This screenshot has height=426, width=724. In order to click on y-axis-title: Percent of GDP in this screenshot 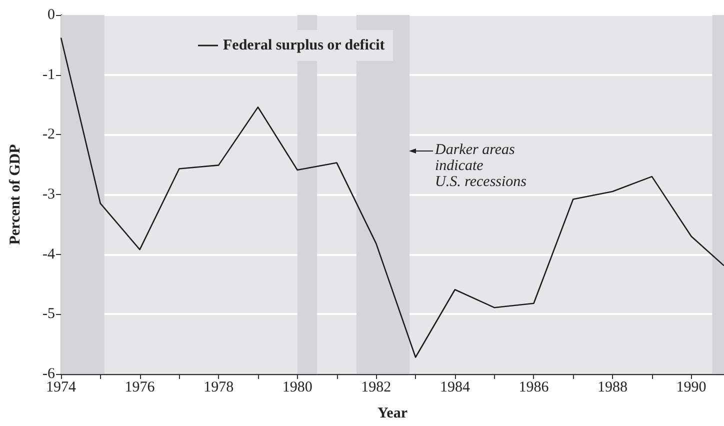, I will do `click(16, 194)`.